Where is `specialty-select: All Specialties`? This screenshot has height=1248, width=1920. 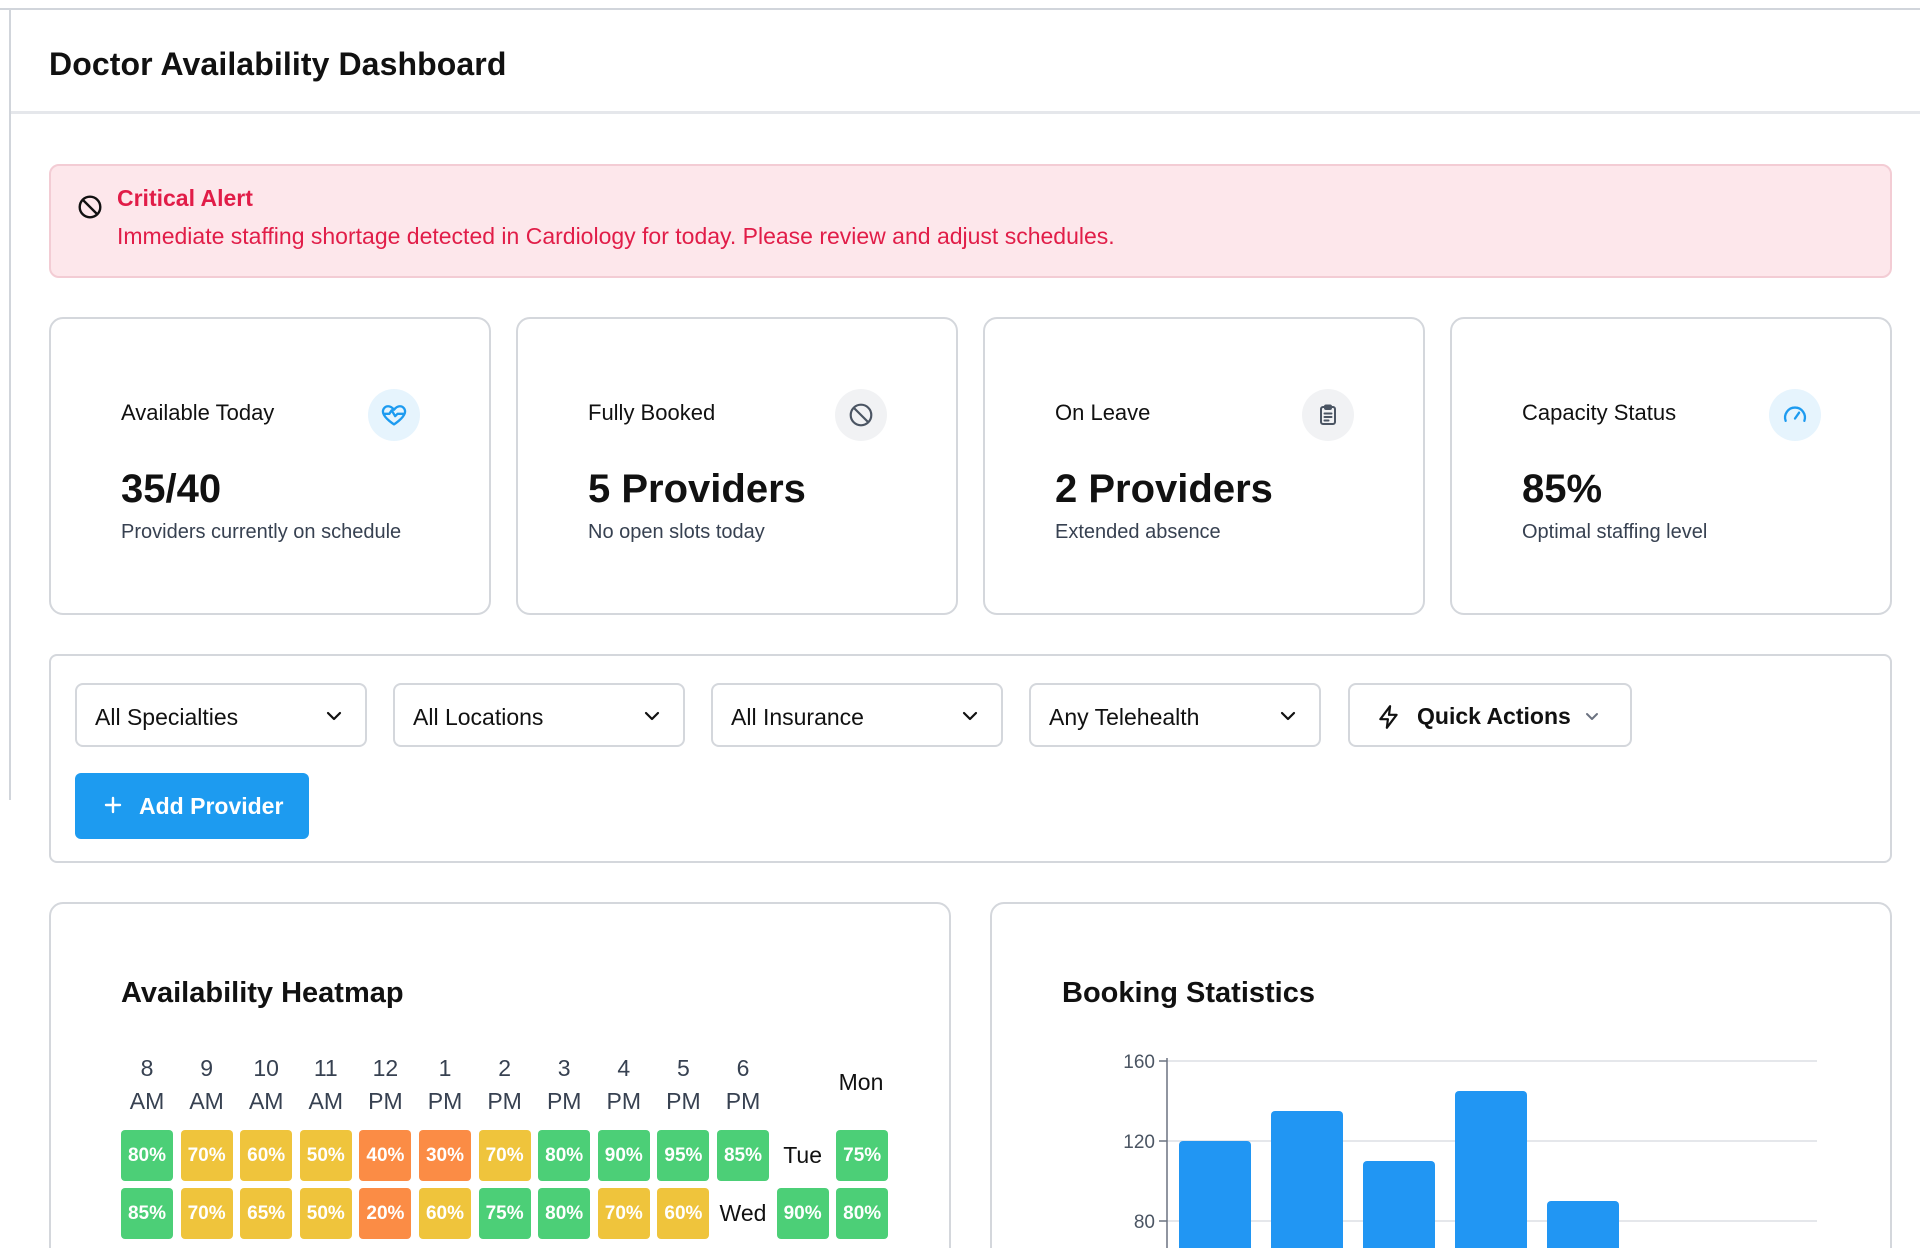 specialty-select: All Specialties is located at coordinates (221, 715).